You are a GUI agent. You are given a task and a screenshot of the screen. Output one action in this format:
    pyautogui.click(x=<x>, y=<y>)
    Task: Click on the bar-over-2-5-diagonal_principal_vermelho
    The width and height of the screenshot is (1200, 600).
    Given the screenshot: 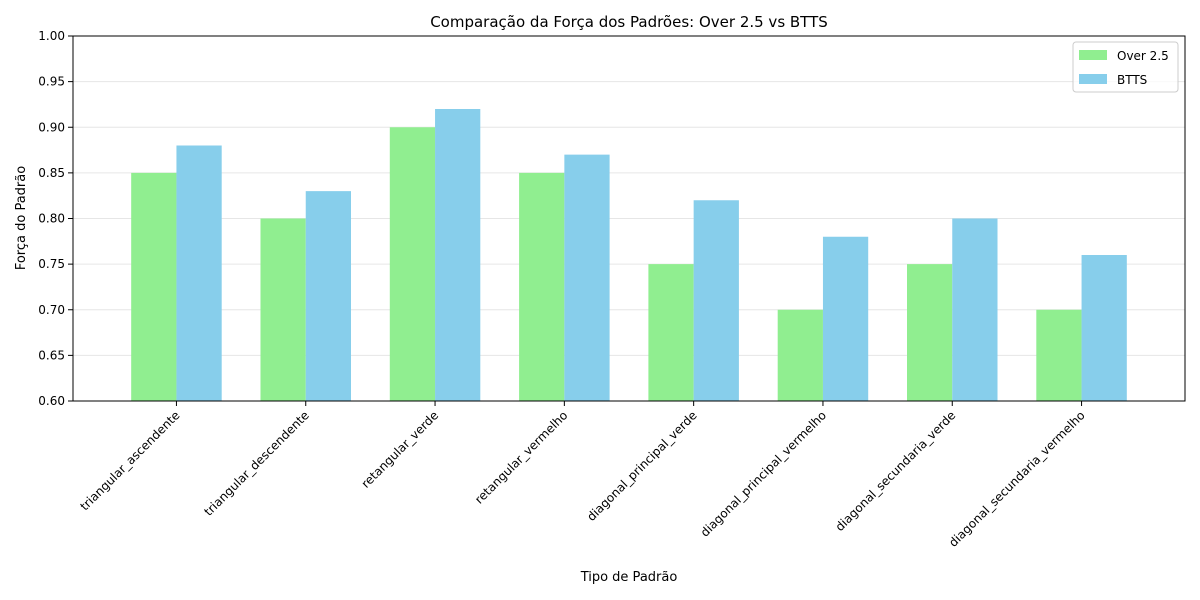 What is the action you would take?
    pyautogui.click(x=800, y=355)
    